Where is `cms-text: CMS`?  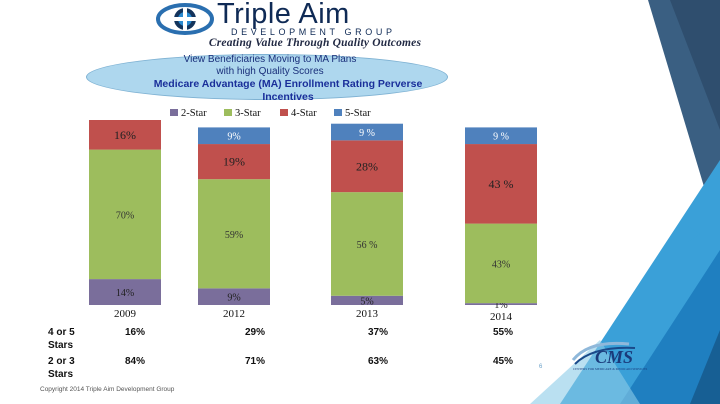 cms-text: CMS is located at coordinates (614, 357).